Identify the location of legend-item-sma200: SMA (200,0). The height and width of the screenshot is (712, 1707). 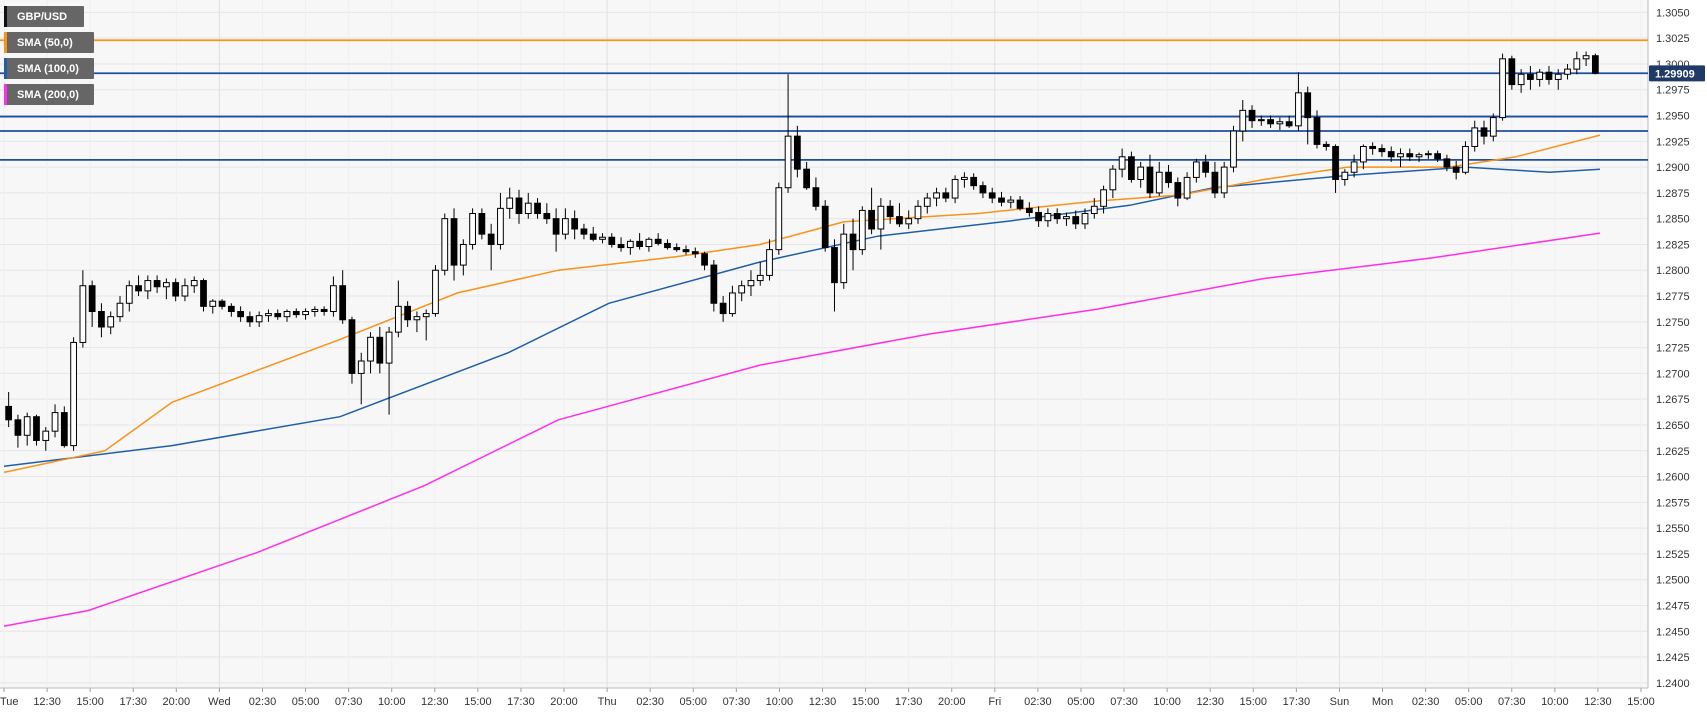
(49, 94).